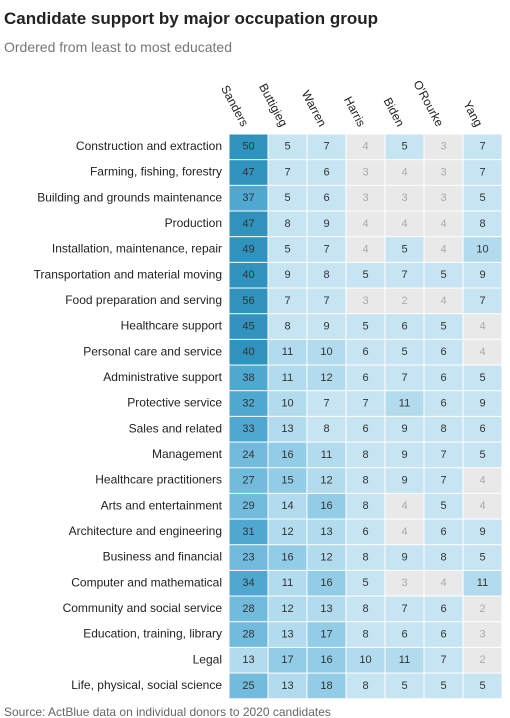 The height and width of the screenshot is (718, 510). Describe the element at coordinates (145, 531) in the screenshot. I see `row-label: Architecture and engineering` at that location.